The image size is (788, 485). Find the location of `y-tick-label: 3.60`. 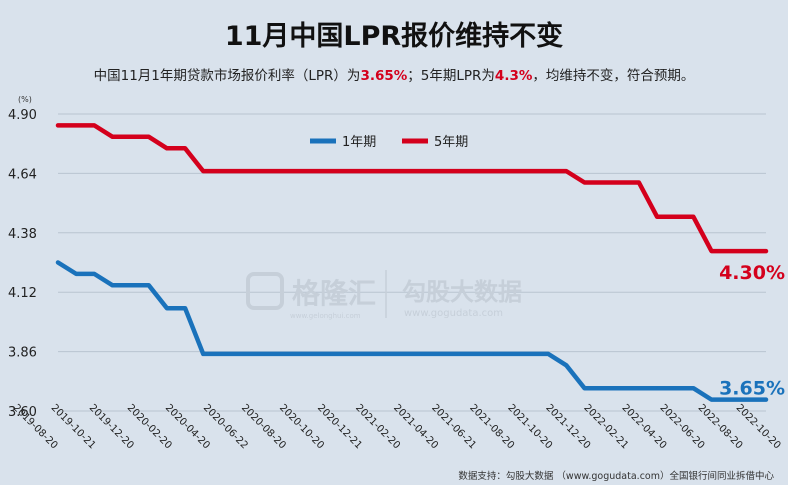

y-tick-label: 3.60 is located at coordinates (22, 412).